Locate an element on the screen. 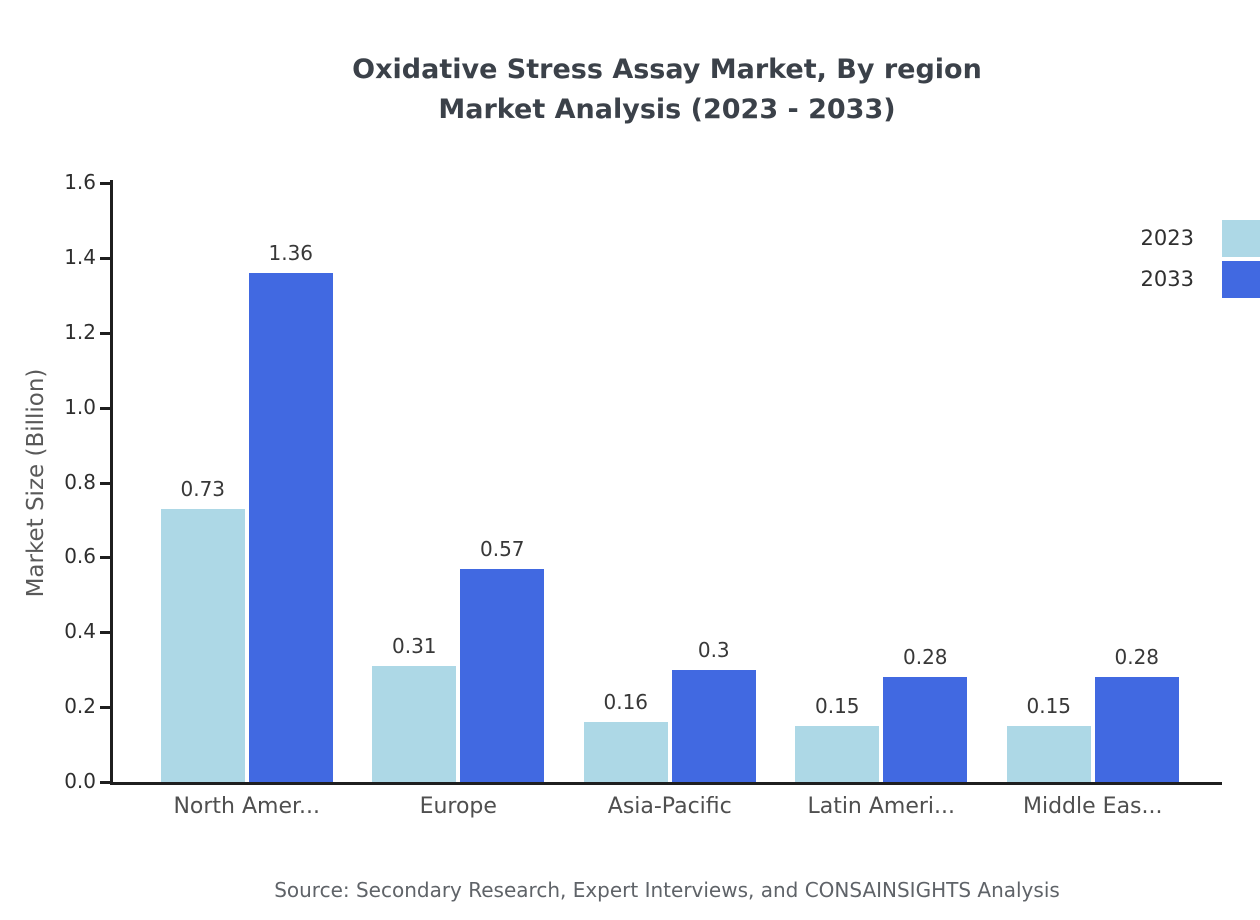 Image resolution: width=1260 pixels, height=920 pixels. legend-swatch-2033 is located at coordinates (1241, 279).